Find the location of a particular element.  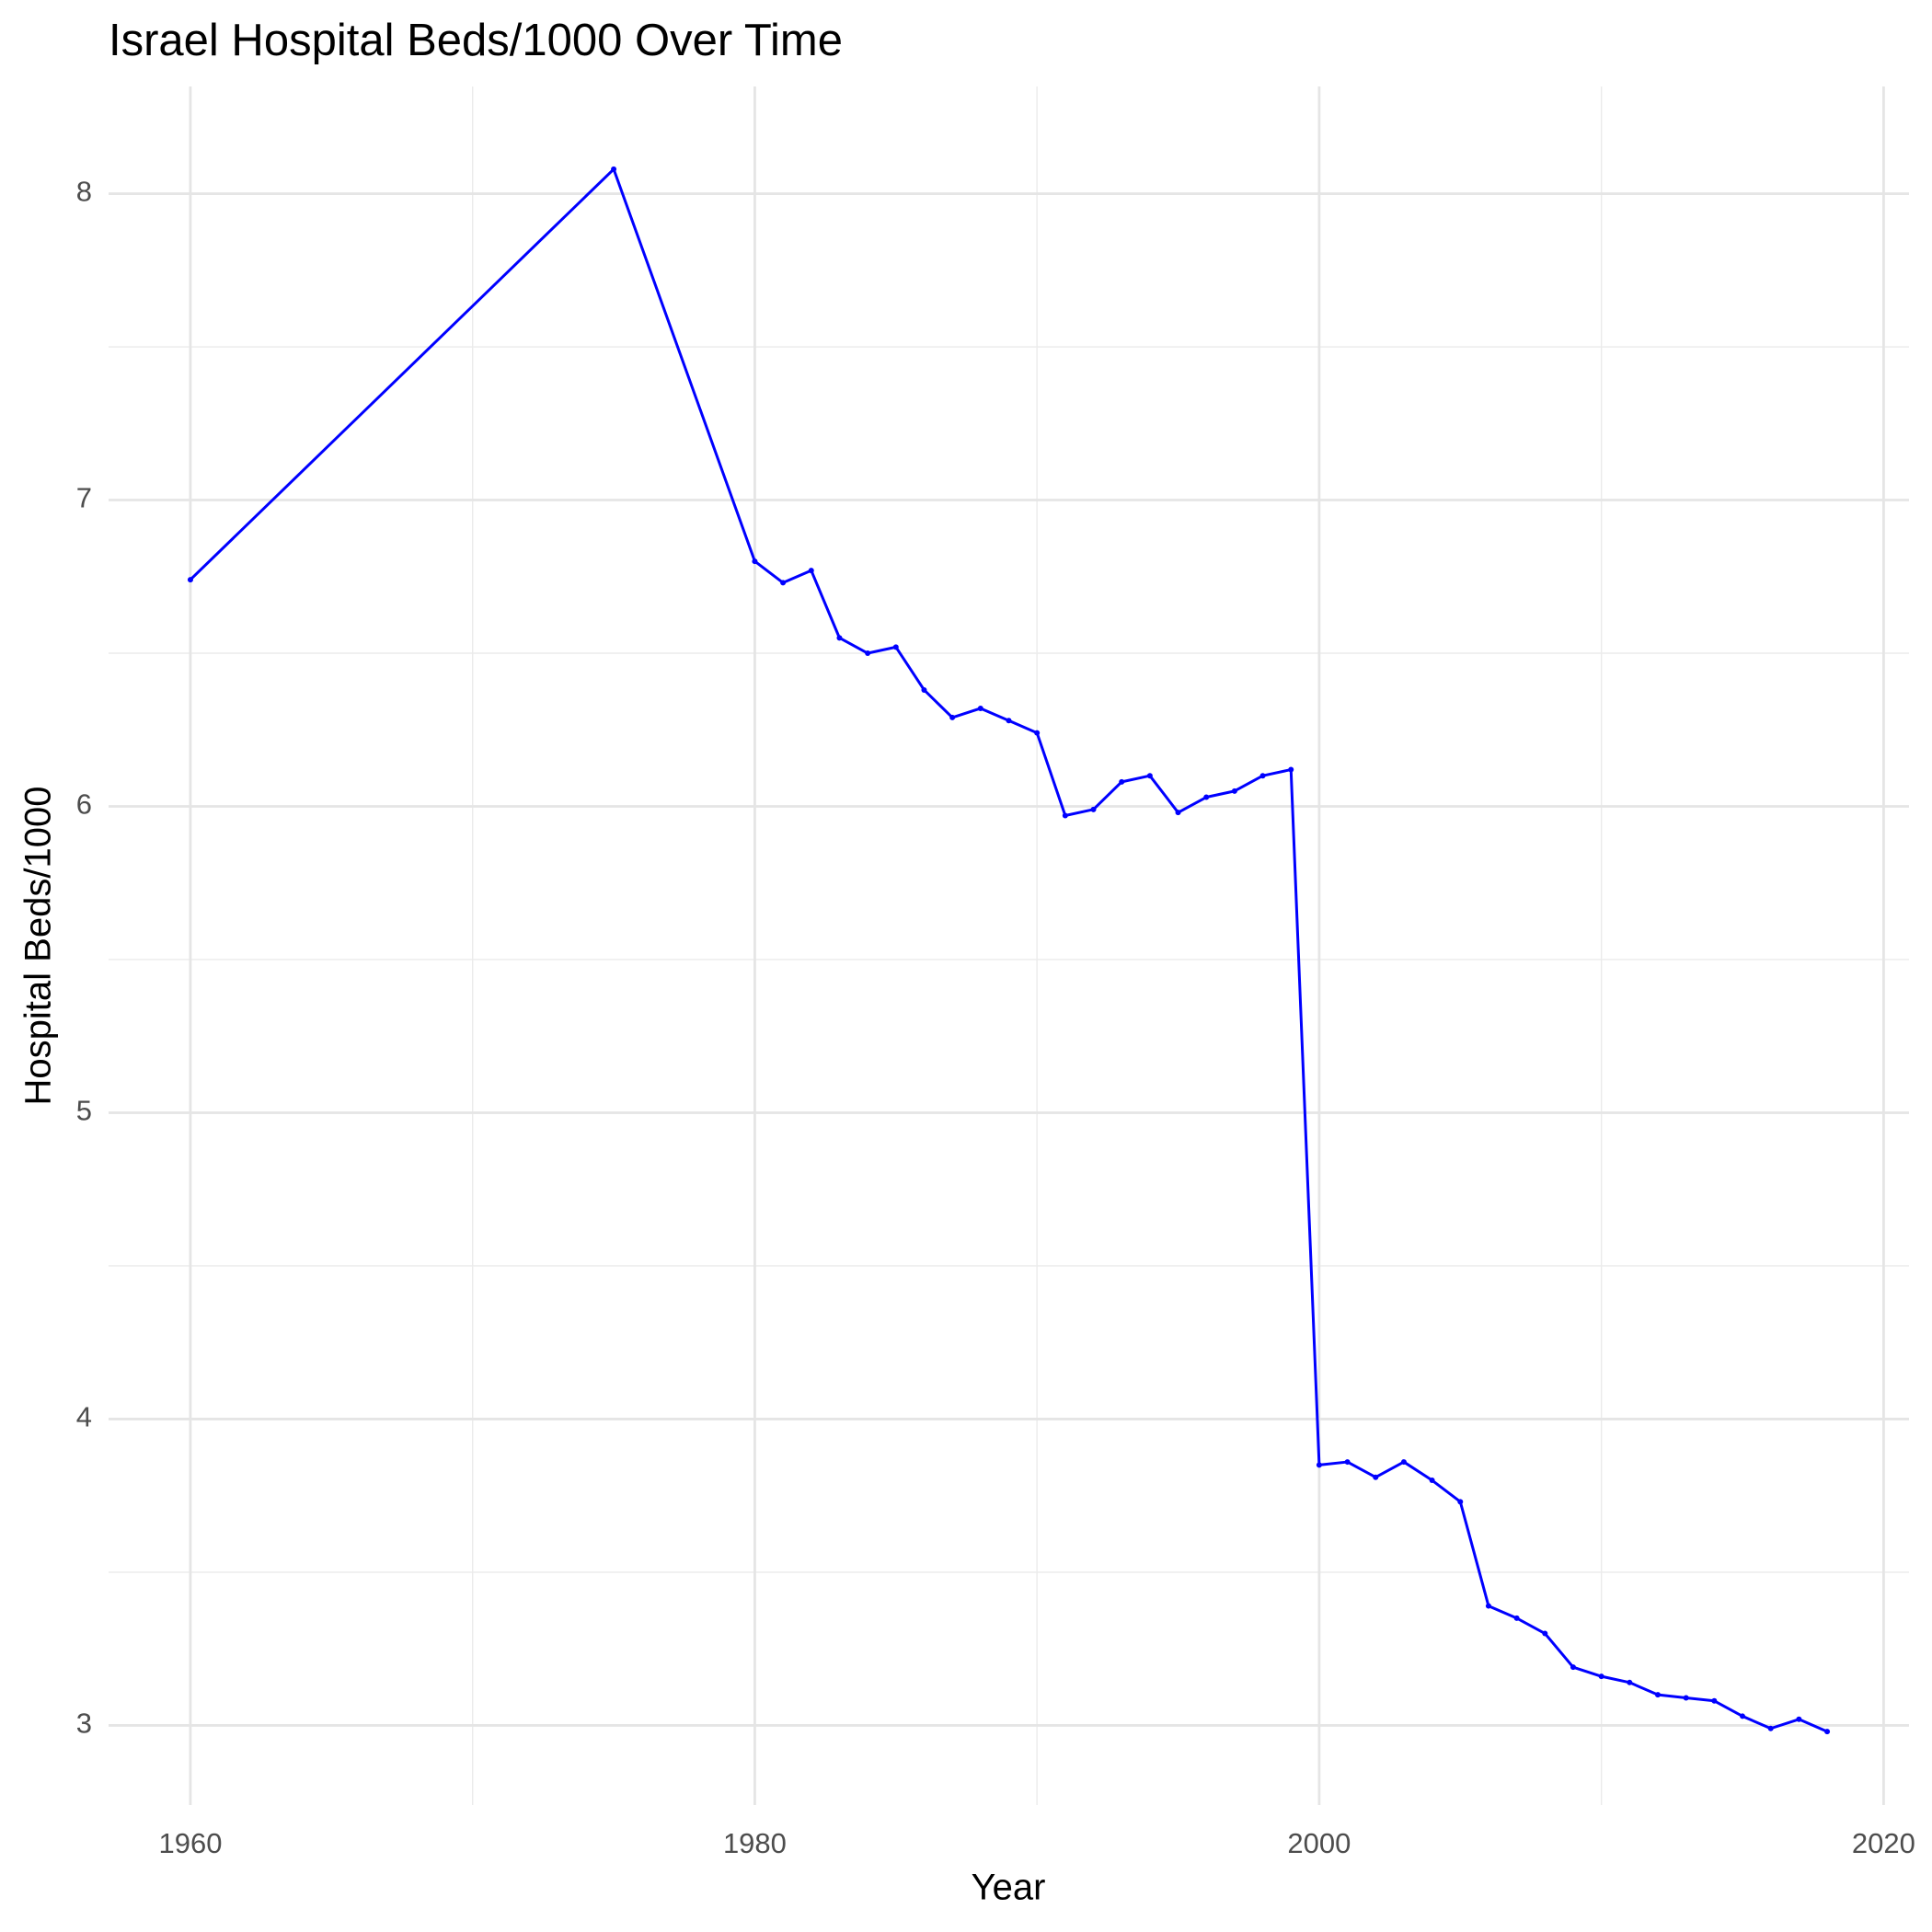

y-axis-title: Hospital Beds/1000 is located at coordinates (38, 947).